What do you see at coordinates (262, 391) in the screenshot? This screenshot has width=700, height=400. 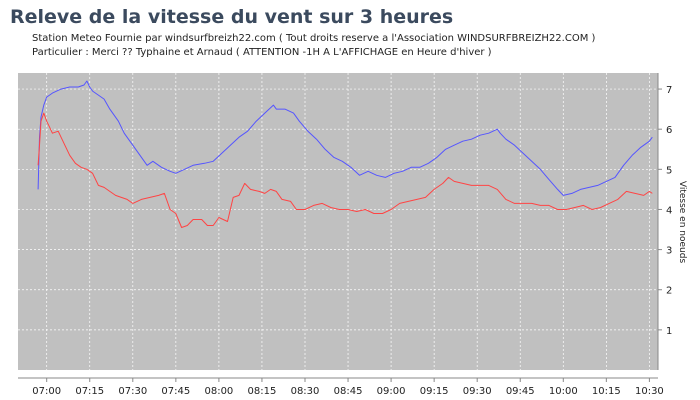 I see `x-tick-label: 08:15` at bounding box center [262, 391].